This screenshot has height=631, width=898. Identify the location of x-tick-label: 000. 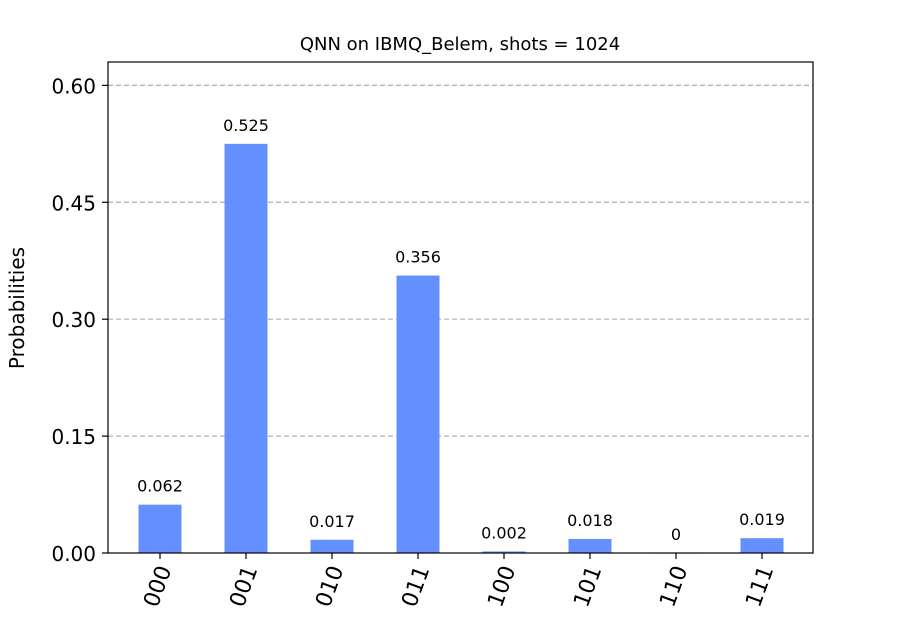
(158, 587).